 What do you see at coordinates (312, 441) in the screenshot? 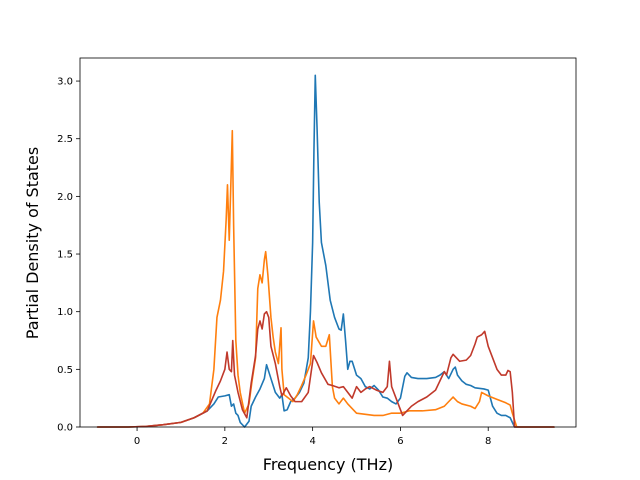
I see `x-tick-label: 4` at bounding box center [312, 441].